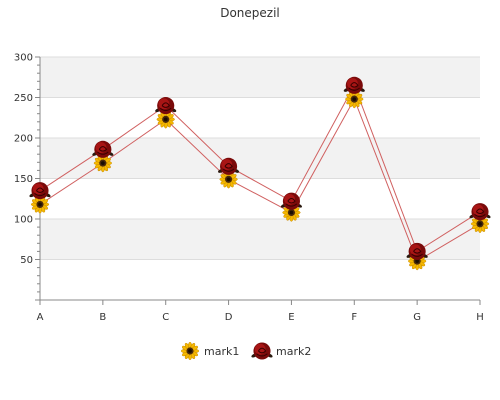  Describe the element at coordinates (293, 351) in the screenshot. I see `legend-label: mark2` at that location.